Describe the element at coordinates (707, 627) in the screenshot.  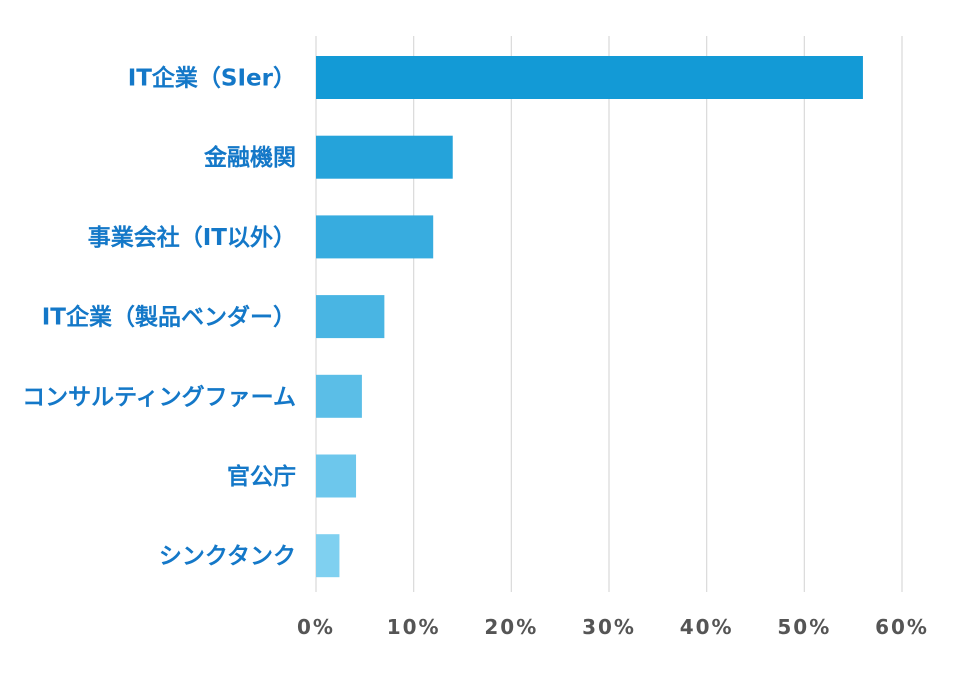
I see `x-tick-label-4: 40%` at that location.